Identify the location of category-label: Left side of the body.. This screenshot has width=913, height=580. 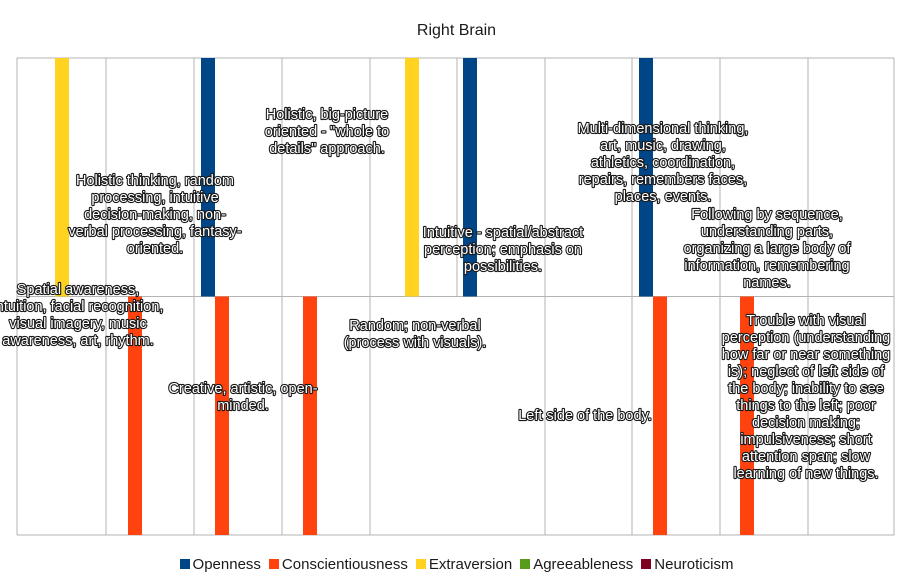
(585, 416).